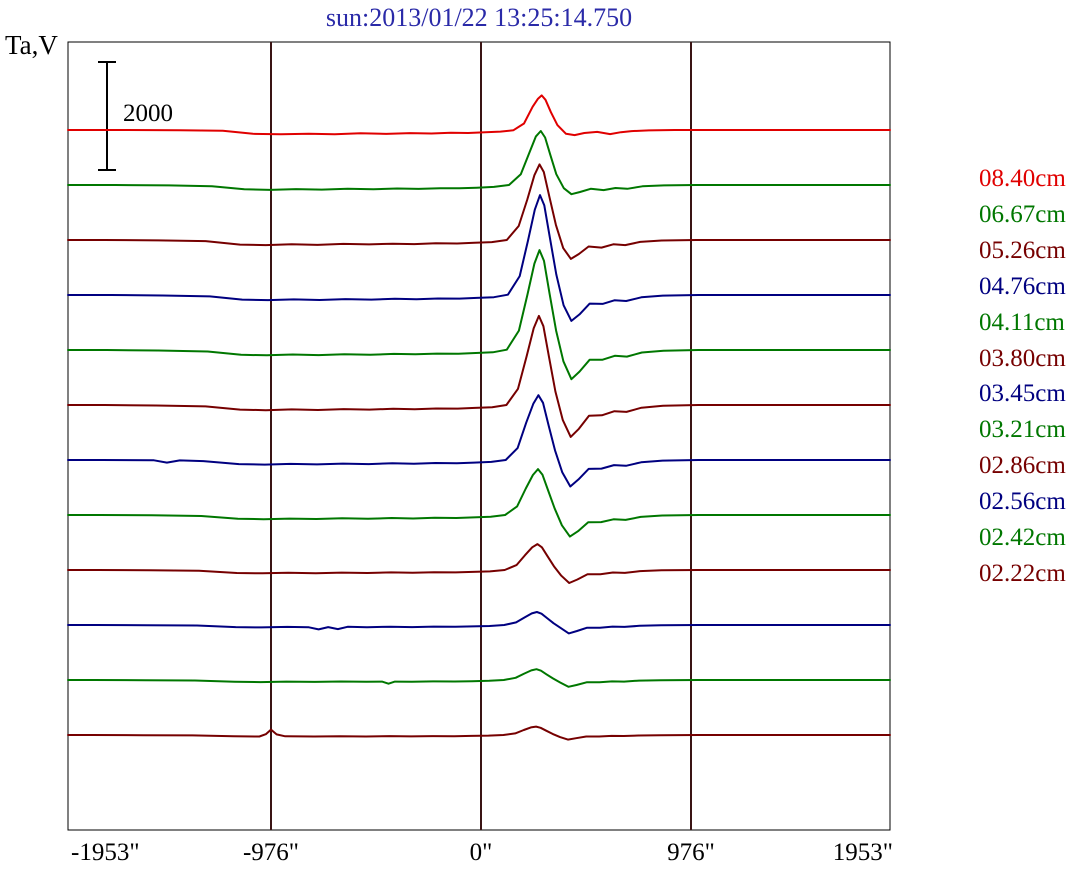  What do you see at coordinates (479, 376) in the screenshot?
I see `trace-03.80cm` at bounding box center [479, 376].